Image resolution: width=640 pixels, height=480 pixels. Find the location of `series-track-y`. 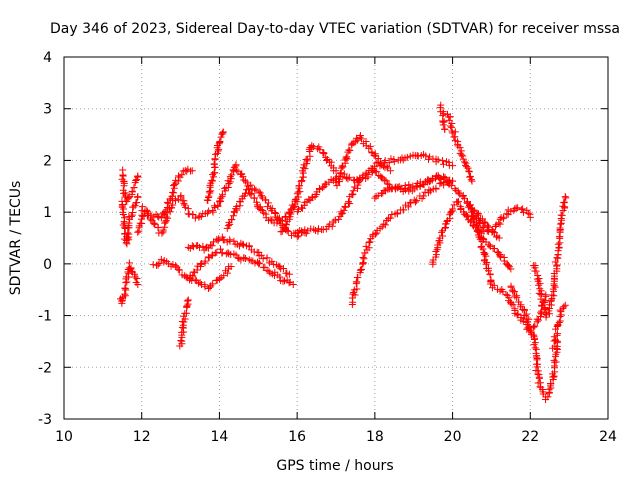

series-track-y is located at coordinates (550, 257).